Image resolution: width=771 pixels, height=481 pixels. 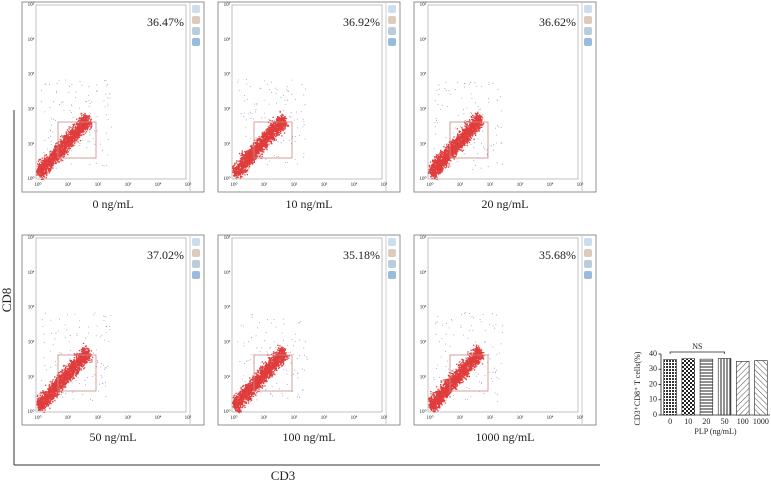 What do you see at coordinates (361, 22) in the screenshot?
I see `gate-percent: 36.92%` at bounding box center [361, 22].